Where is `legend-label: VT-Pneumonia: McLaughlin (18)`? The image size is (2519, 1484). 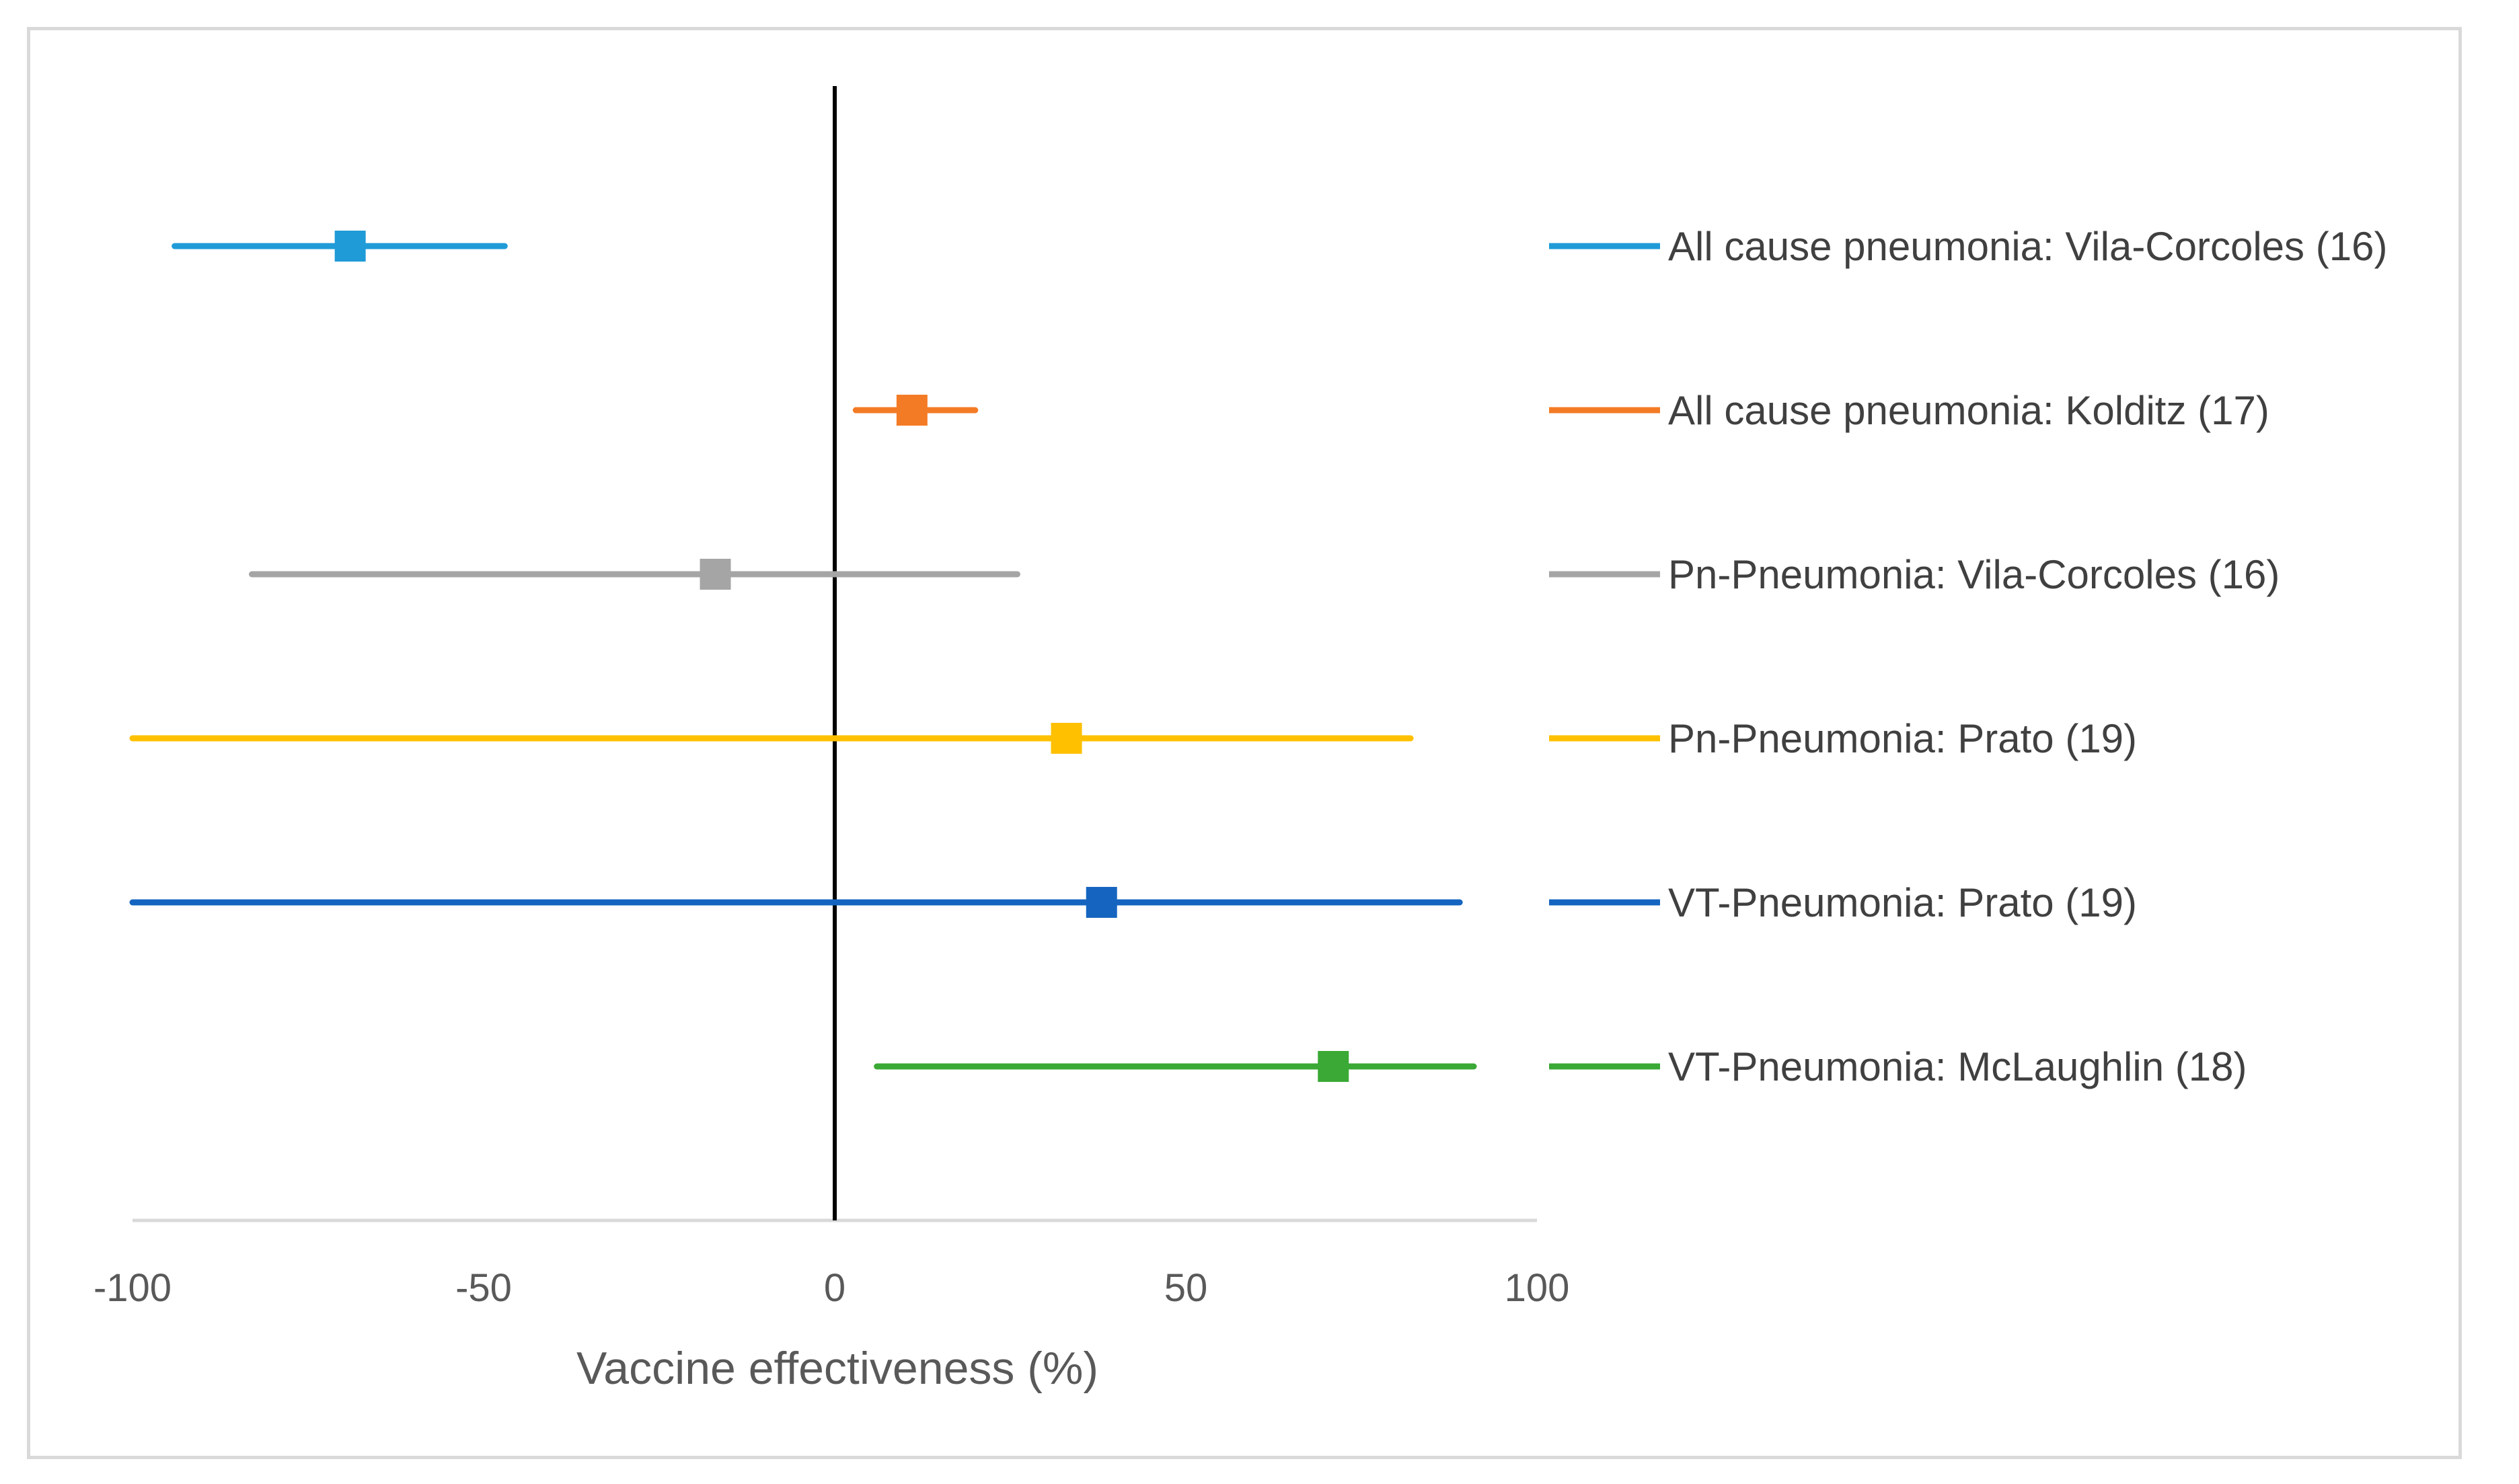 legend-label: VT-Pneumonia: McLaughlin (18) is located at coordinates (1957, 1066).